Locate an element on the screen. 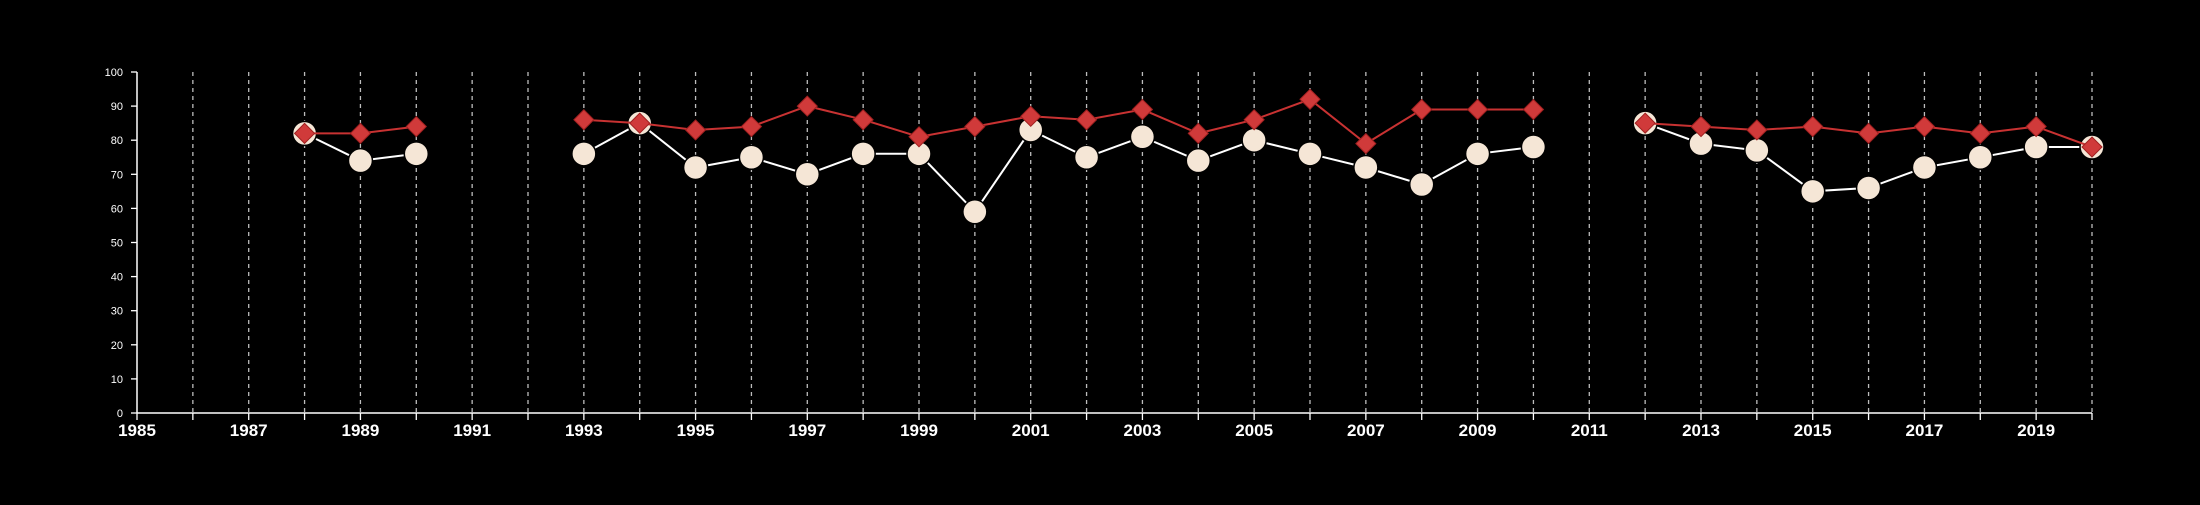 This screenshot has width=2200, height=505. y-tick-label: 100 is located at coordinates (114, 73).